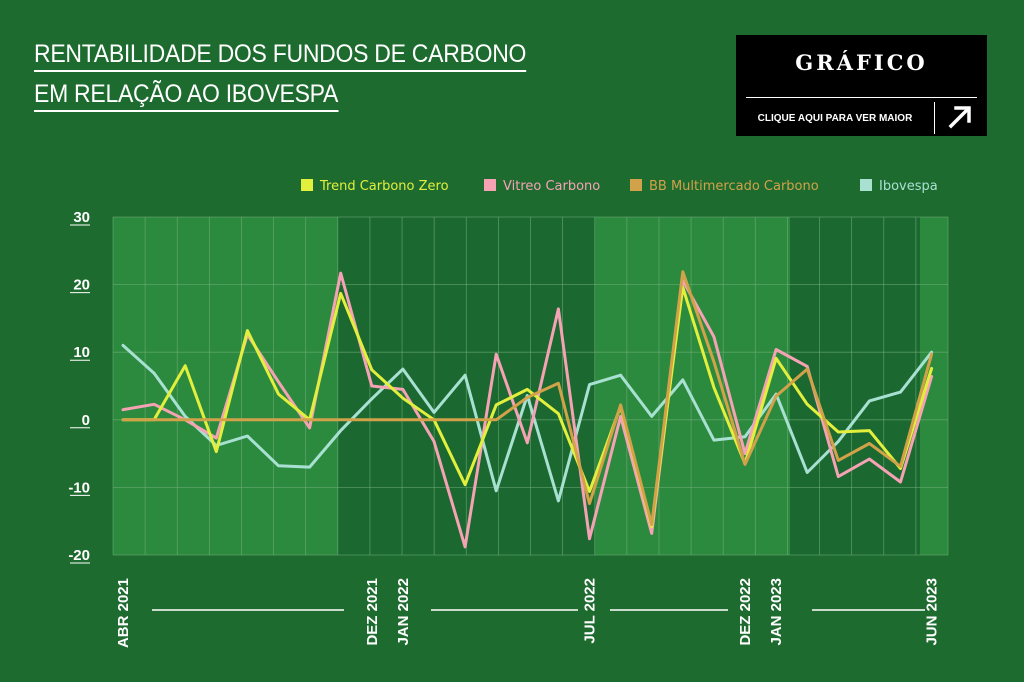  What do you see at coordinates (81, 217) in the screenshot?
I see `y-tick-label: 30` at bounding box center [81, 217].